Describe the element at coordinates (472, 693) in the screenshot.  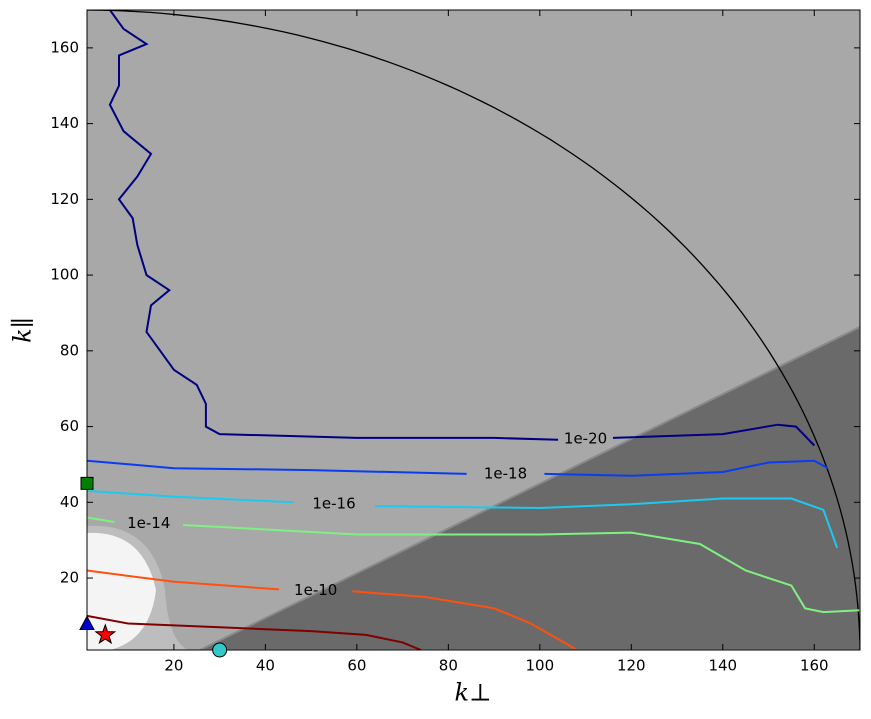
I see `x-axis-label: k⊥` at that location.